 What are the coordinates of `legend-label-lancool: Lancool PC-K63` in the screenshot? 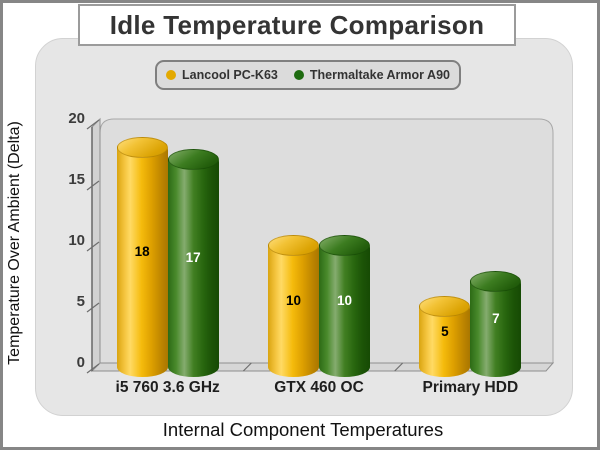 It's located at (230, 75).